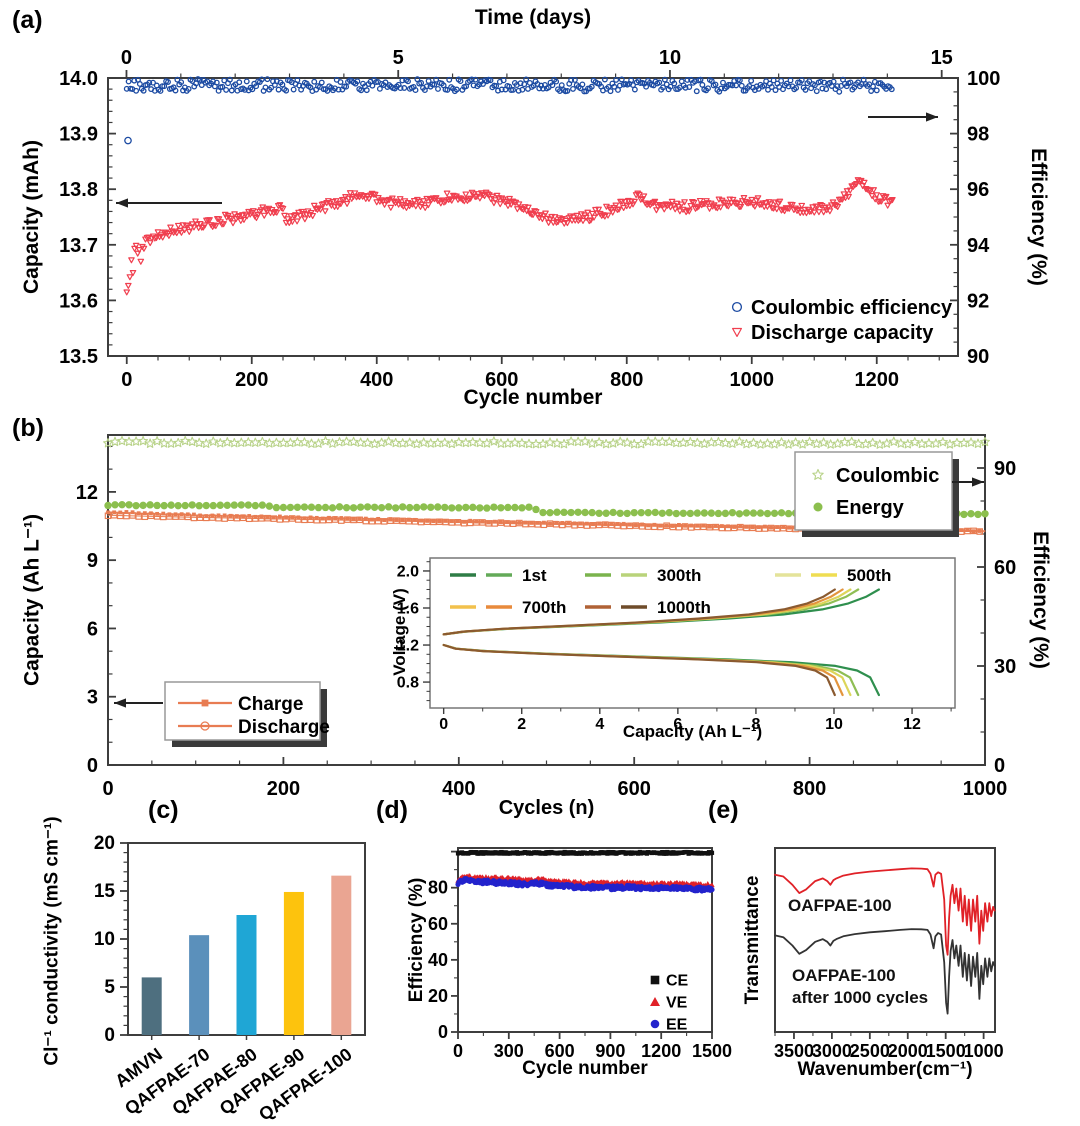 Image resolution: width=1080 pixels, height=1126 pixels. What do you see at coordinates (887, 476) in the screenshot?
I see `svg-text: Coulombic` at bounding box center [887, 476].